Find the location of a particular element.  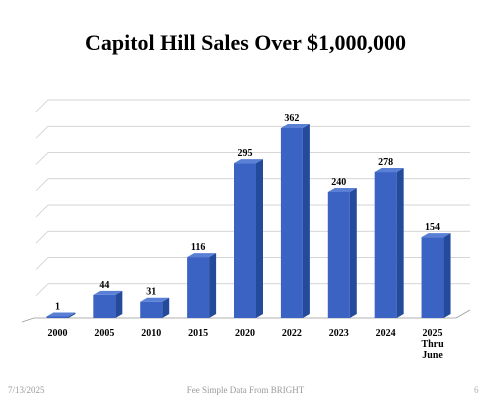

category-label: 2010 is located at coordinates (151, 333).